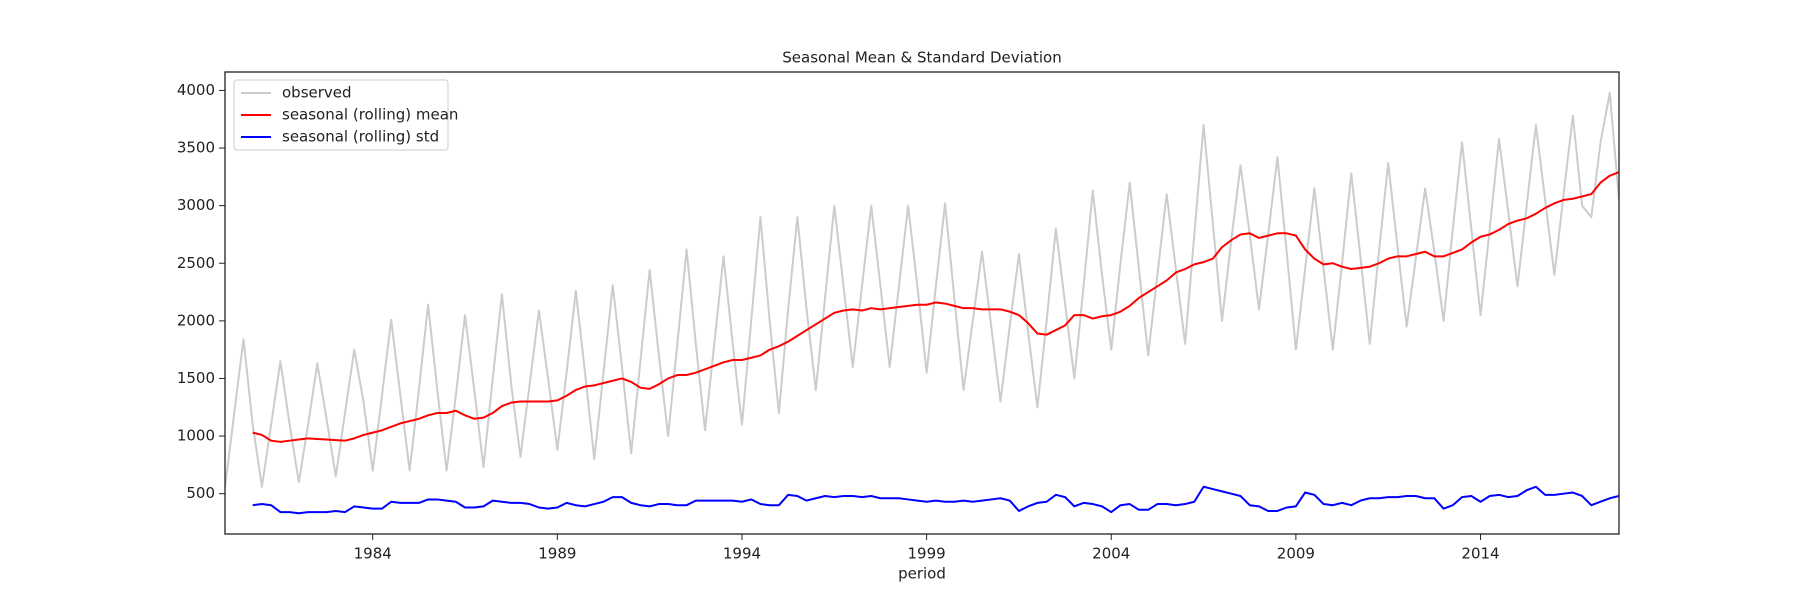  What do you see at coordinates (196, 320) in the screenshot?
I see `y-tick-label: 2000` at bounding box center [196, 320].